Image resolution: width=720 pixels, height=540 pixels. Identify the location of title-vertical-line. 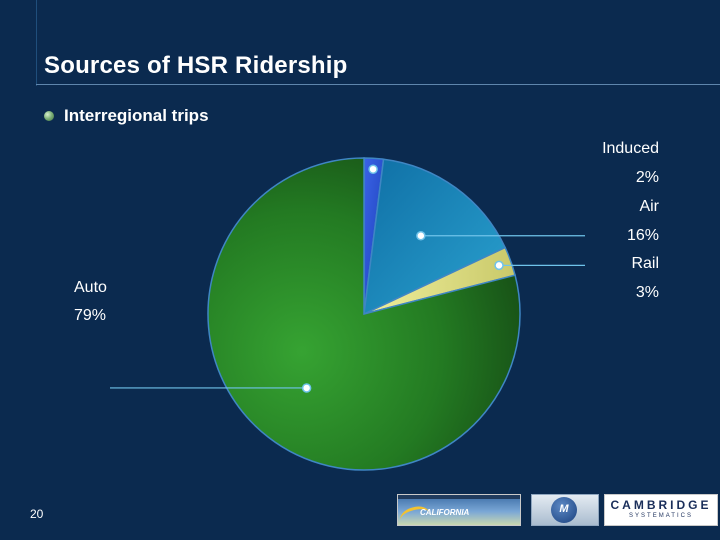
(36, 43).